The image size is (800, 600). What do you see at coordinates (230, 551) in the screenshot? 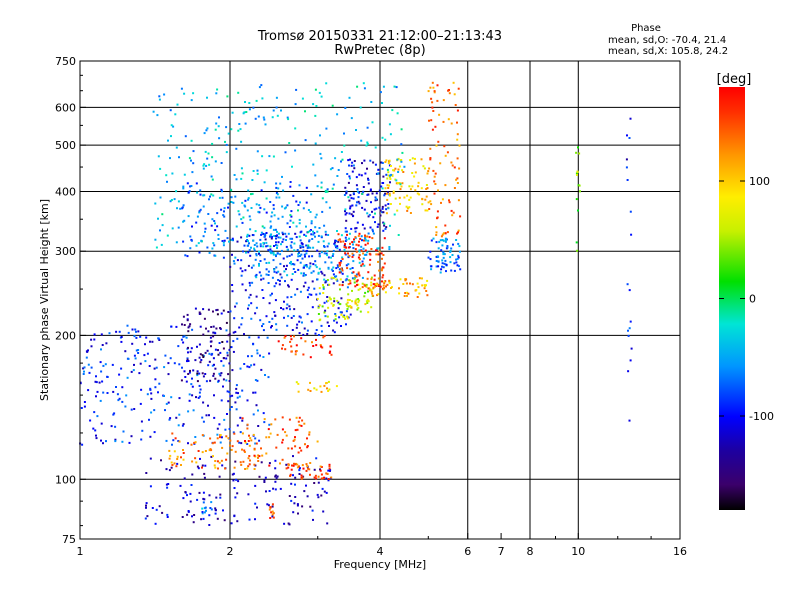
I see `x-tick-label: 2` at bounding box center [230, 551].